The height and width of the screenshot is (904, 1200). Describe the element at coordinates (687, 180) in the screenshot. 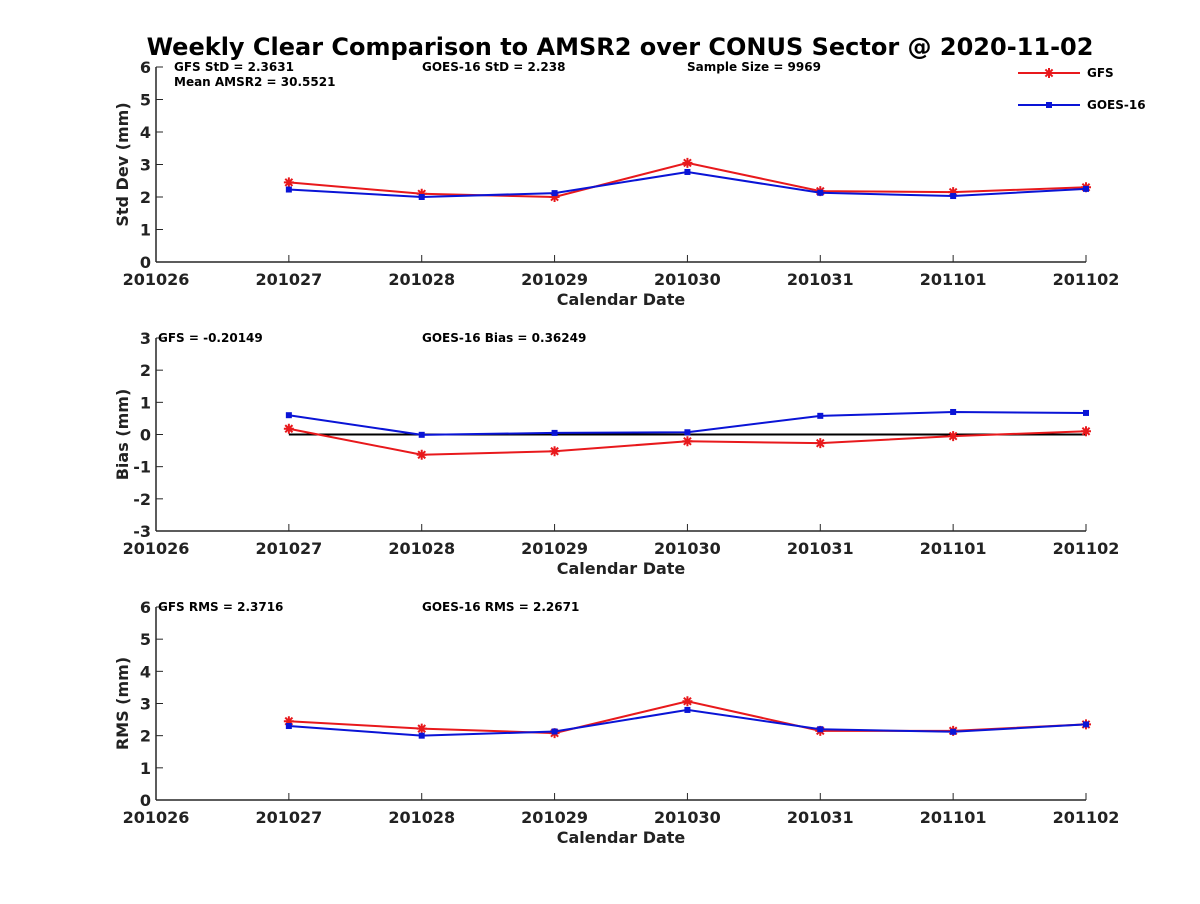

I see `series-line-gfs` at that location.